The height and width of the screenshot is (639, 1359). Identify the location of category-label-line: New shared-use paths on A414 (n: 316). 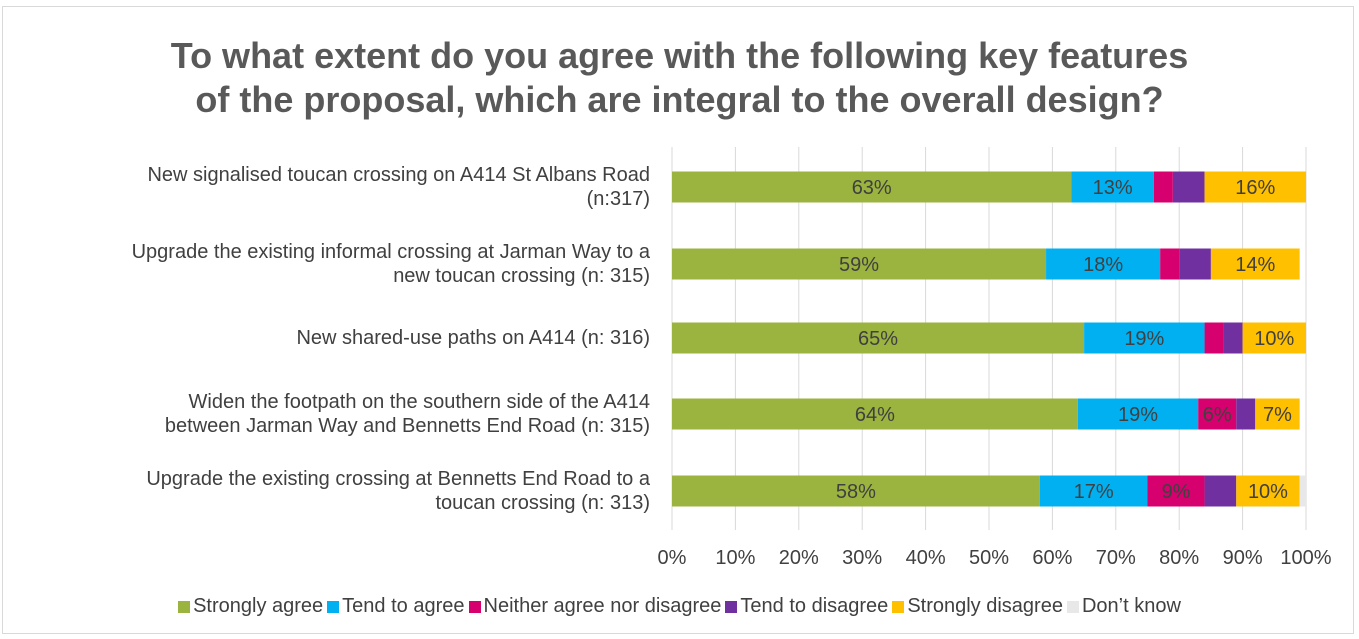
(473, 338).